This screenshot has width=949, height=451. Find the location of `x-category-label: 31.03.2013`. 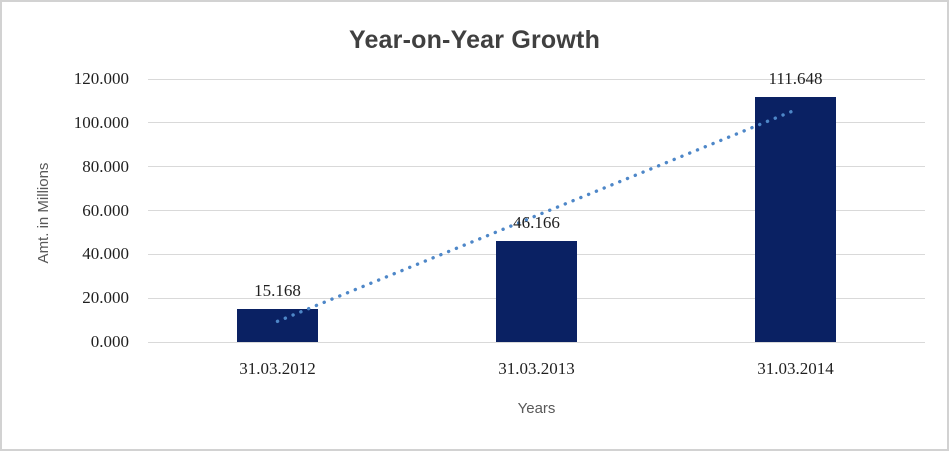

x-category-label: 31.03.2013 is located at coordinates (536, 368).